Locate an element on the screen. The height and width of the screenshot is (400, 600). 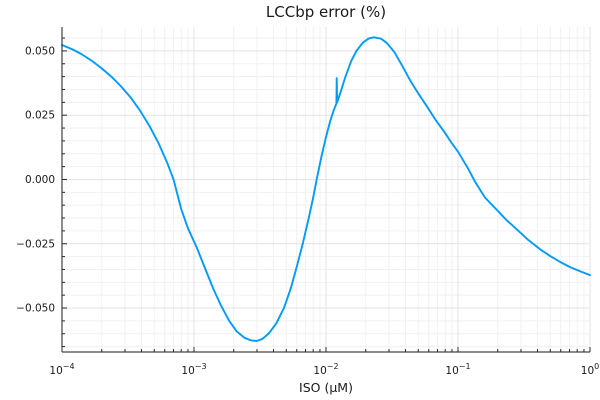
y-tick-labels: 0.050 0.025 0.000 −0.025 −0.050 is located at coordinates (35, 179).